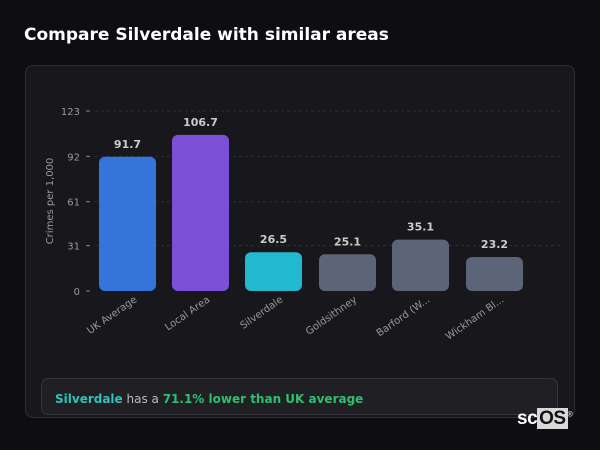 Image resolution: width=600 pixels, height=450 pixels. I want to click on y-tick-label: 31, so click(73, 247).